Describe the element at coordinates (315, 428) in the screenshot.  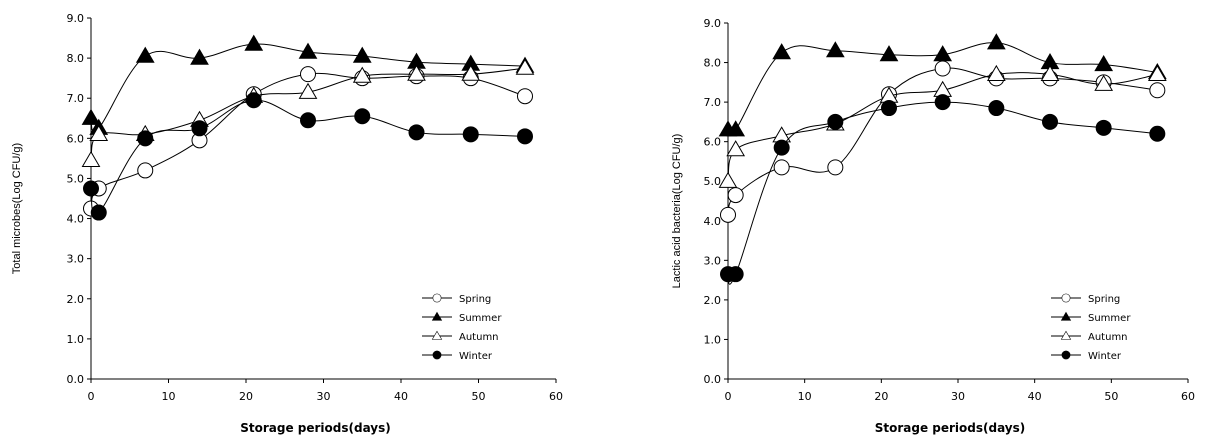
I see `x-axis-label: Storage periods(days)` at that location.